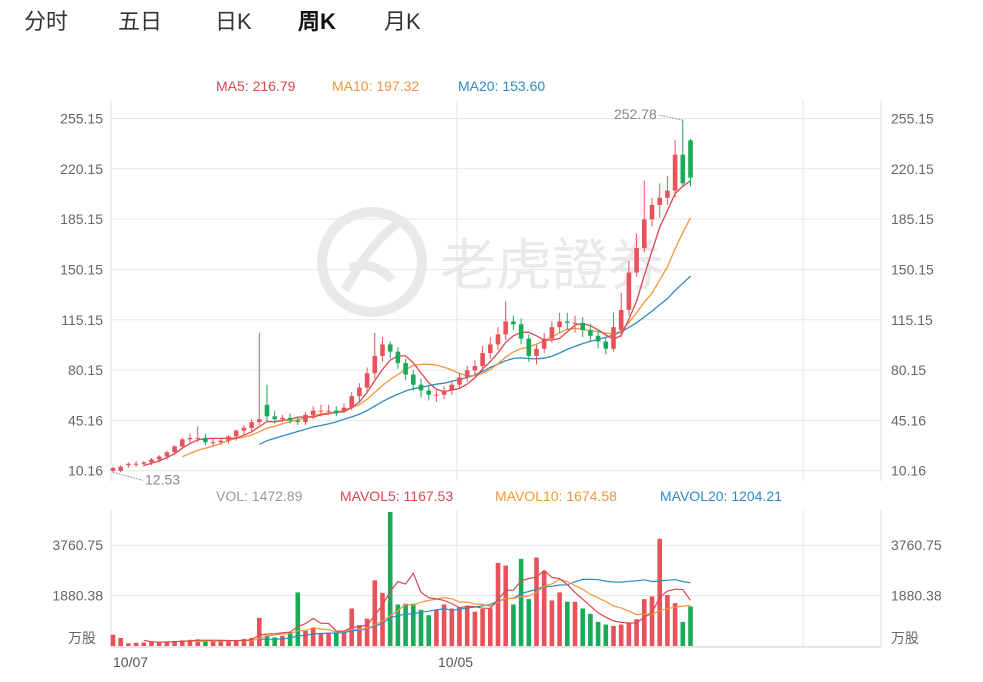 Image resolution: width=983 pixels, height=682 pixels. What do you see at coordinates (317, 20) in the screenshot?
I see `tab-weekly-k: 周K` at bounding box center [317, 20].